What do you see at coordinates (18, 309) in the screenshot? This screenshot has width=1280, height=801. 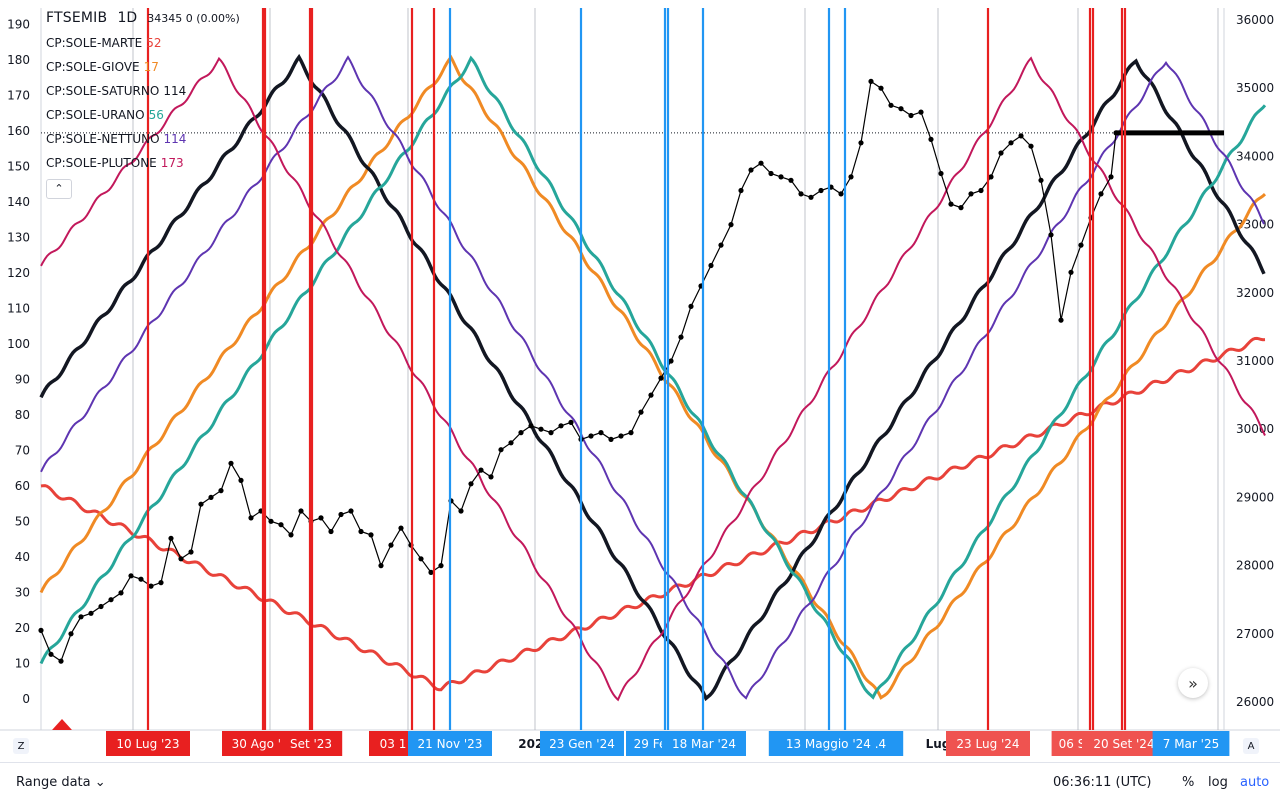 I see `left-tick-label: 110` at bounding box center [18, 309].